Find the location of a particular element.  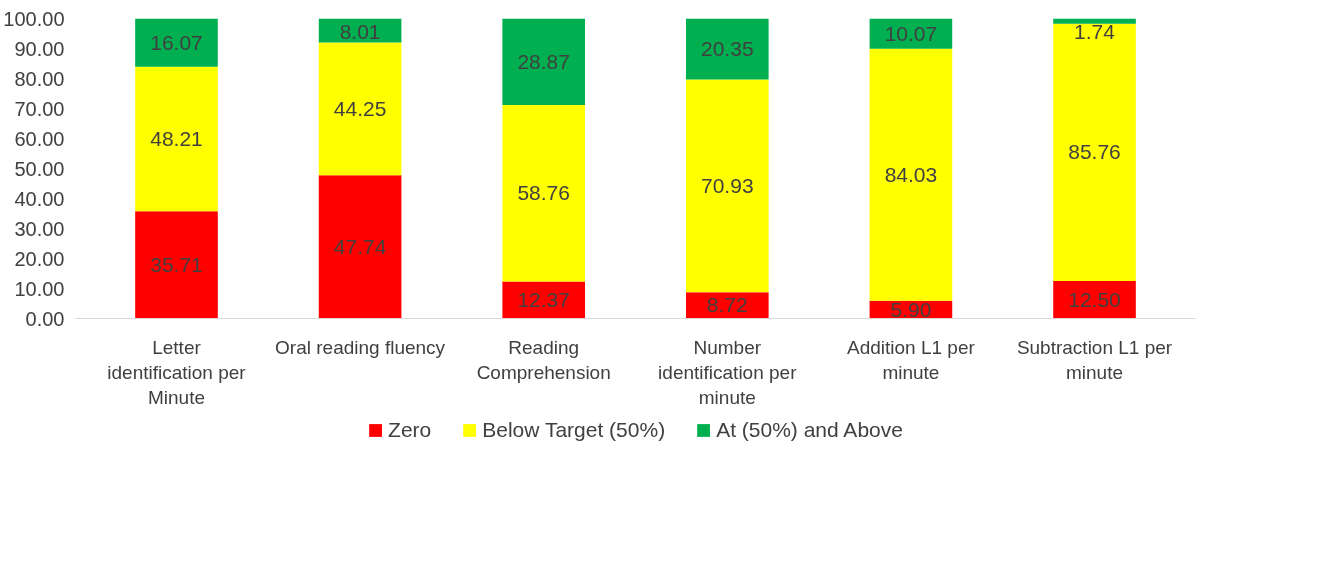

data-label: 28.87 is located at coordinates (543, 61).